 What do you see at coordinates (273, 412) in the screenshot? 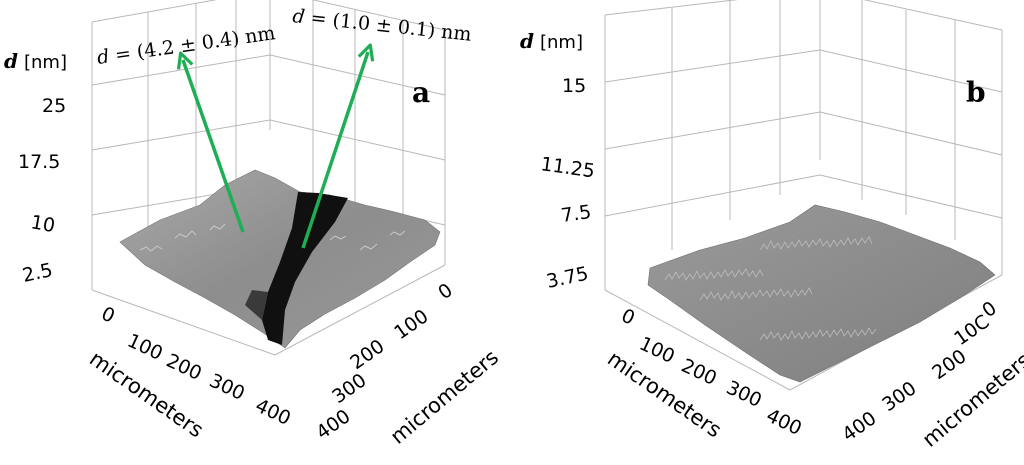
I see `panel-a-xtick: 400` at bounding box center [273, 412].